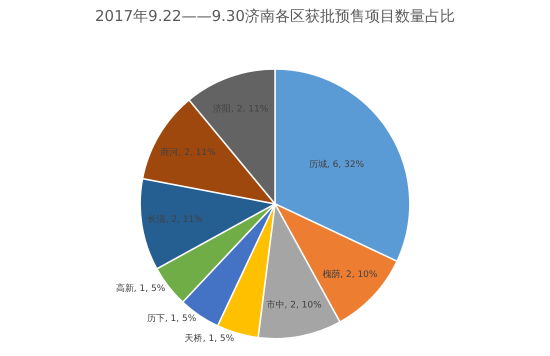 The image size is (550, 356). What do you see at coordinates (141, 288) in the screenshot?
I see `slice-label: 高新, 1, 5%` at bounding box center [141, 288].